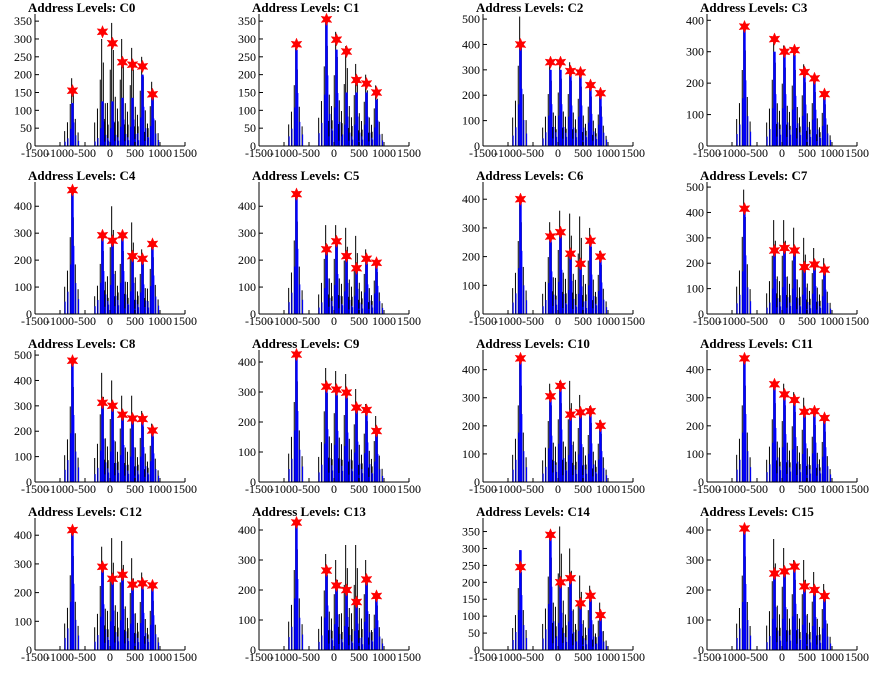  I want to click on panel-title: Address Levels: C15, so click(757, 511).